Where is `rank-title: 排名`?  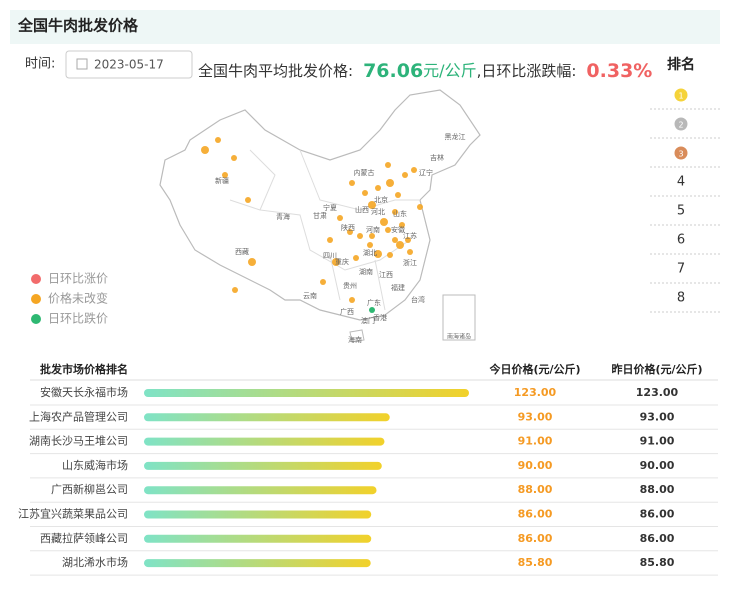 rank-title: 排名 is located at coordinates (681, 64).